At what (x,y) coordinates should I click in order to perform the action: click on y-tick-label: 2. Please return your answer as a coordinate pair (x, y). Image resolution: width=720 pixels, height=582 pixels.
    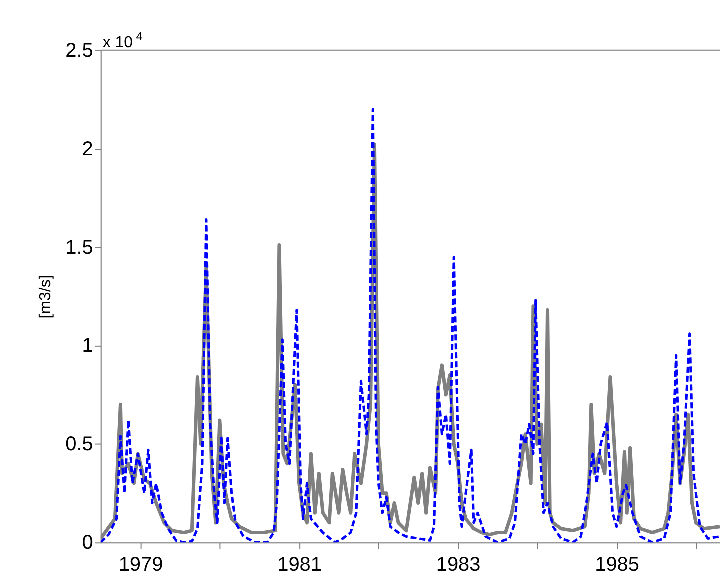
    Looking at the image, I should click on (88, 149).